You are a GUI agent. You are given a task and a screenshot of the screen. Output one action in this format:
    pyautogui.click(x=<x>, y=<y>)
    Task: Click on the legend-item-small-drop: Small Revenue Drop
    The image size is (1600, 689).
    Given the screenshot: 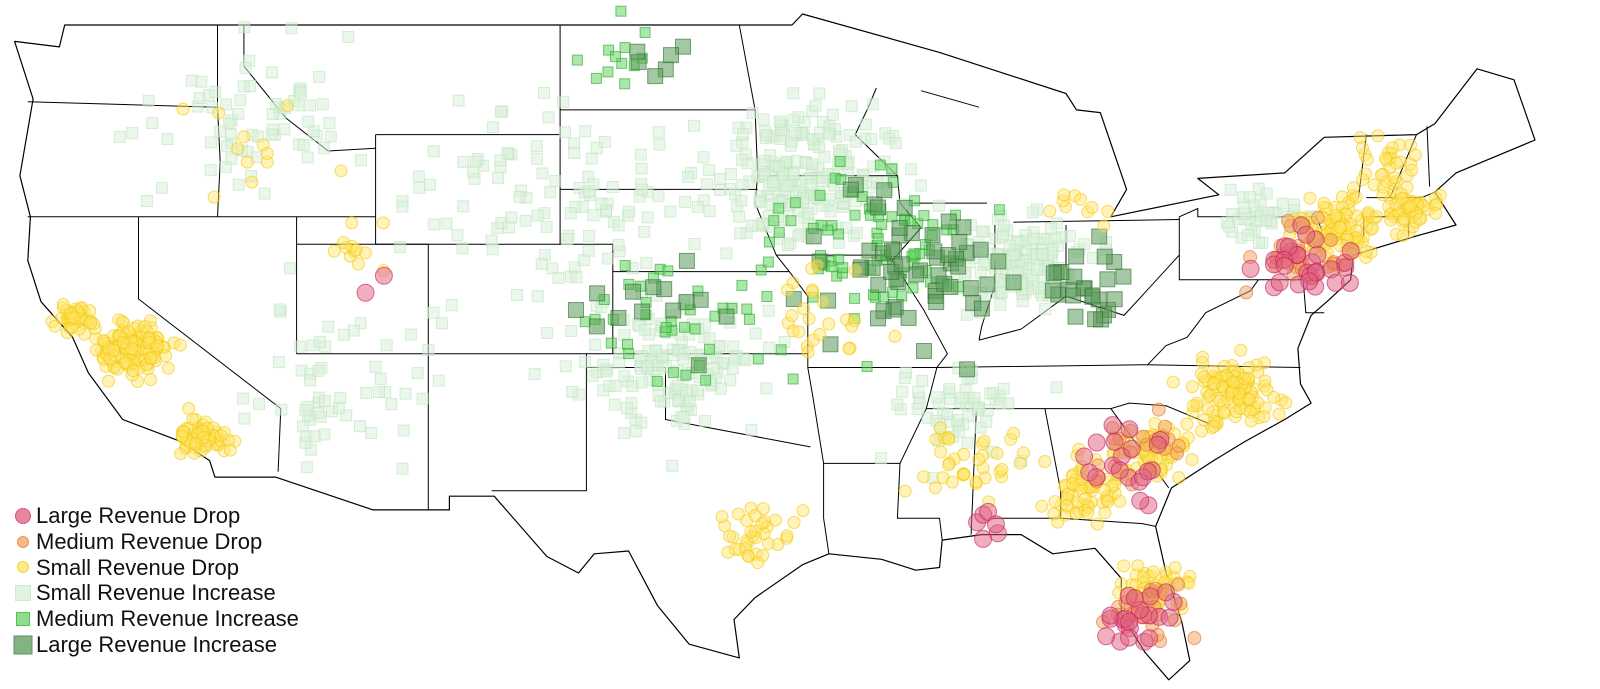 What is the action you would take?
    pyautogui.click(x=156, y=568)
    